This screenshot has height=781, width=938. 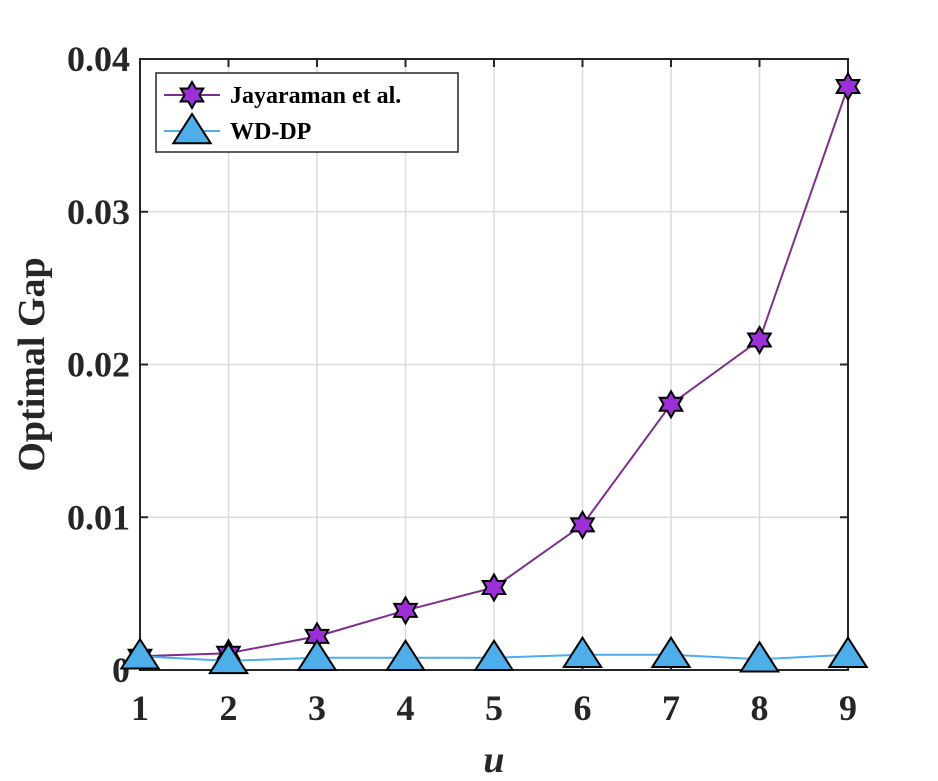 I want to click on x-tick-label: 4, so click(x=406, y=708).